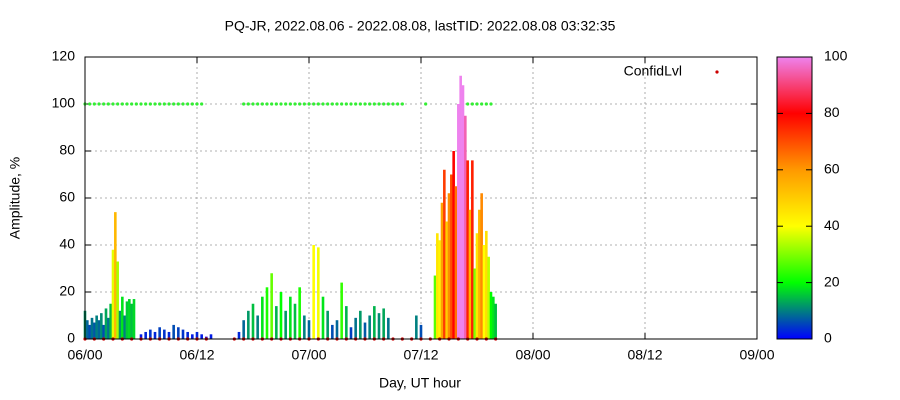 The width and height of the screenshot is (900, 400). I want to click on x-tick-label: 06/00, so click(84, 355).